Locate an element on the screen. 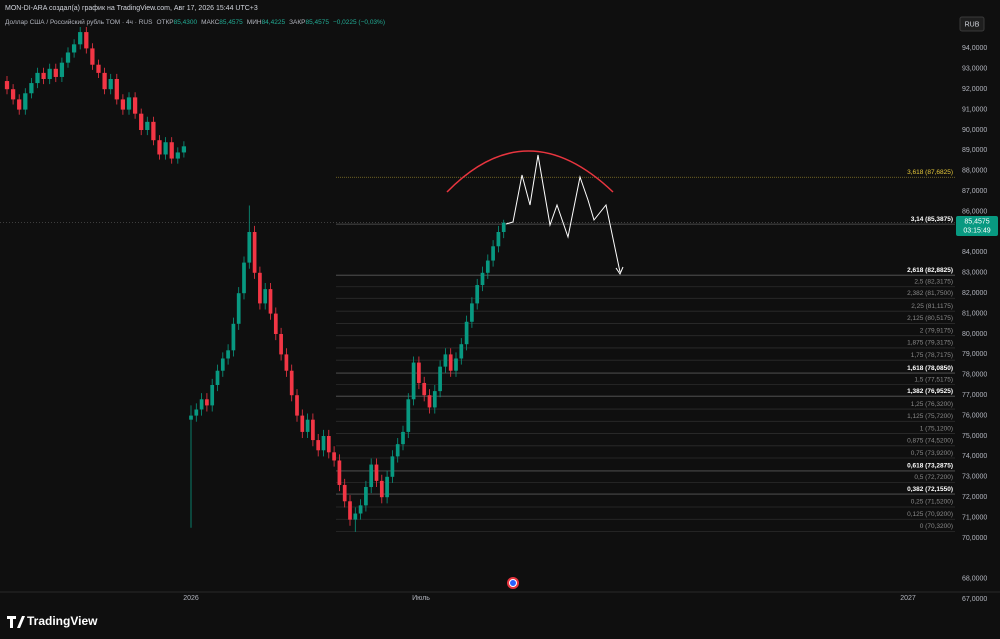 The width and height of the screenshot is (1000, 639). open: 85,4300 is located at coordinates (186, 22).